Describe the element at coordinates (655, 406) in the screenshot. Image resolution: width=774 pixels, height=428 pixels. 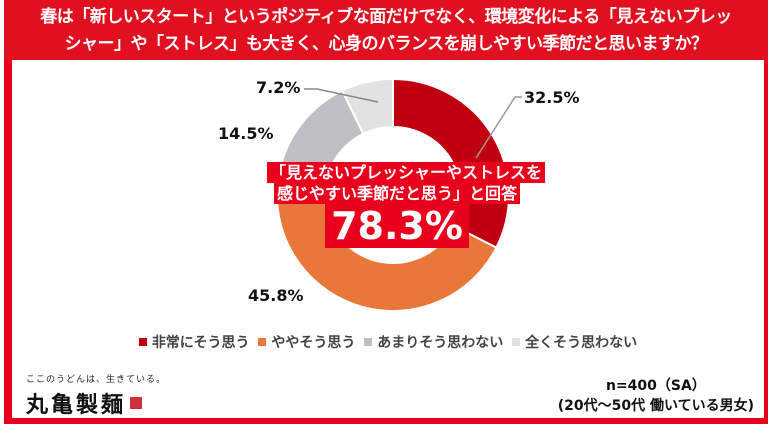
I see `sample-demographic: (20代～50代 働いている男女)` at that location.